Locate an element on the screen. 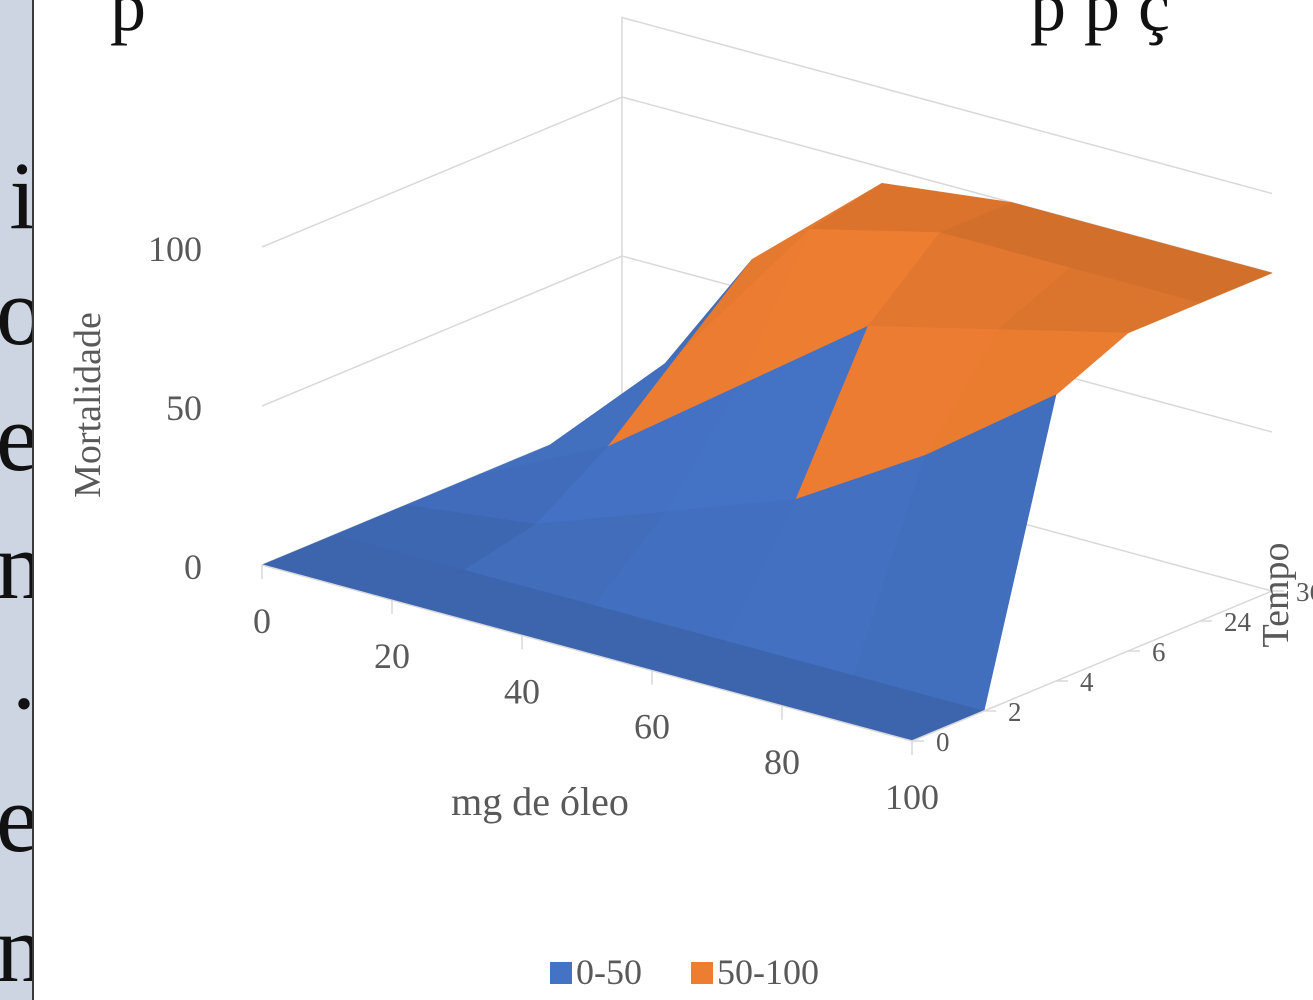  left-panel: i o e n . e n is located at coordinates (17, 500).